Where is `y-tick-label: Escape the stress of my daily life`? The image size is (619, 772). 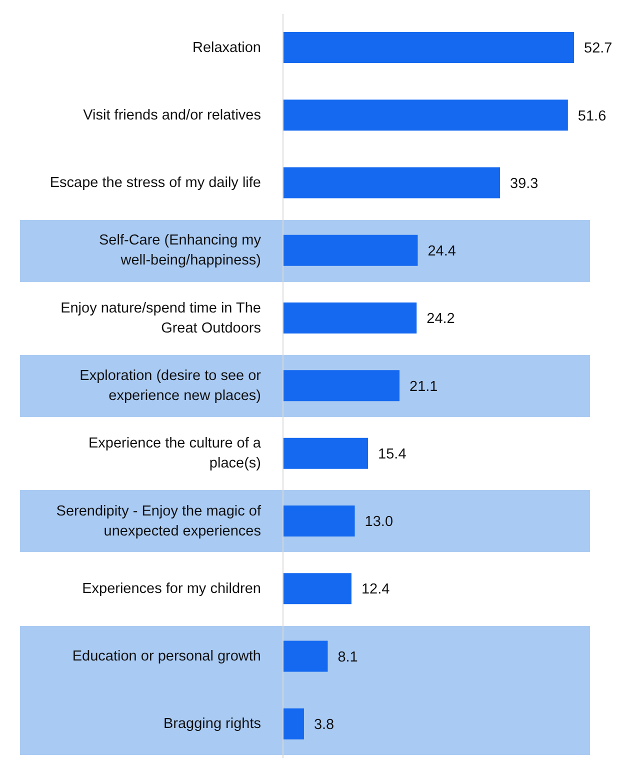
y-tick-label: Escape the stress of my daily life is located at coordinates (155, 183).